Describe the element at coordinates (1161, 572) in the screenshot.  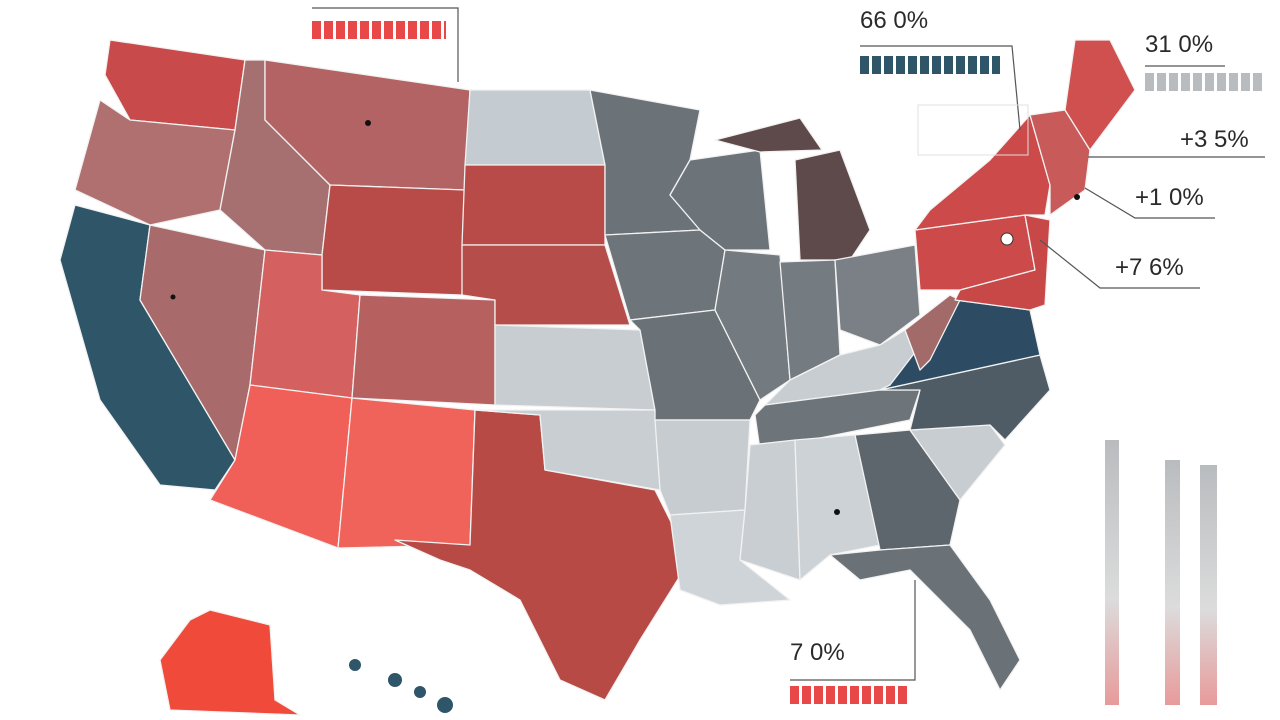
I see `side-bars` at that location.